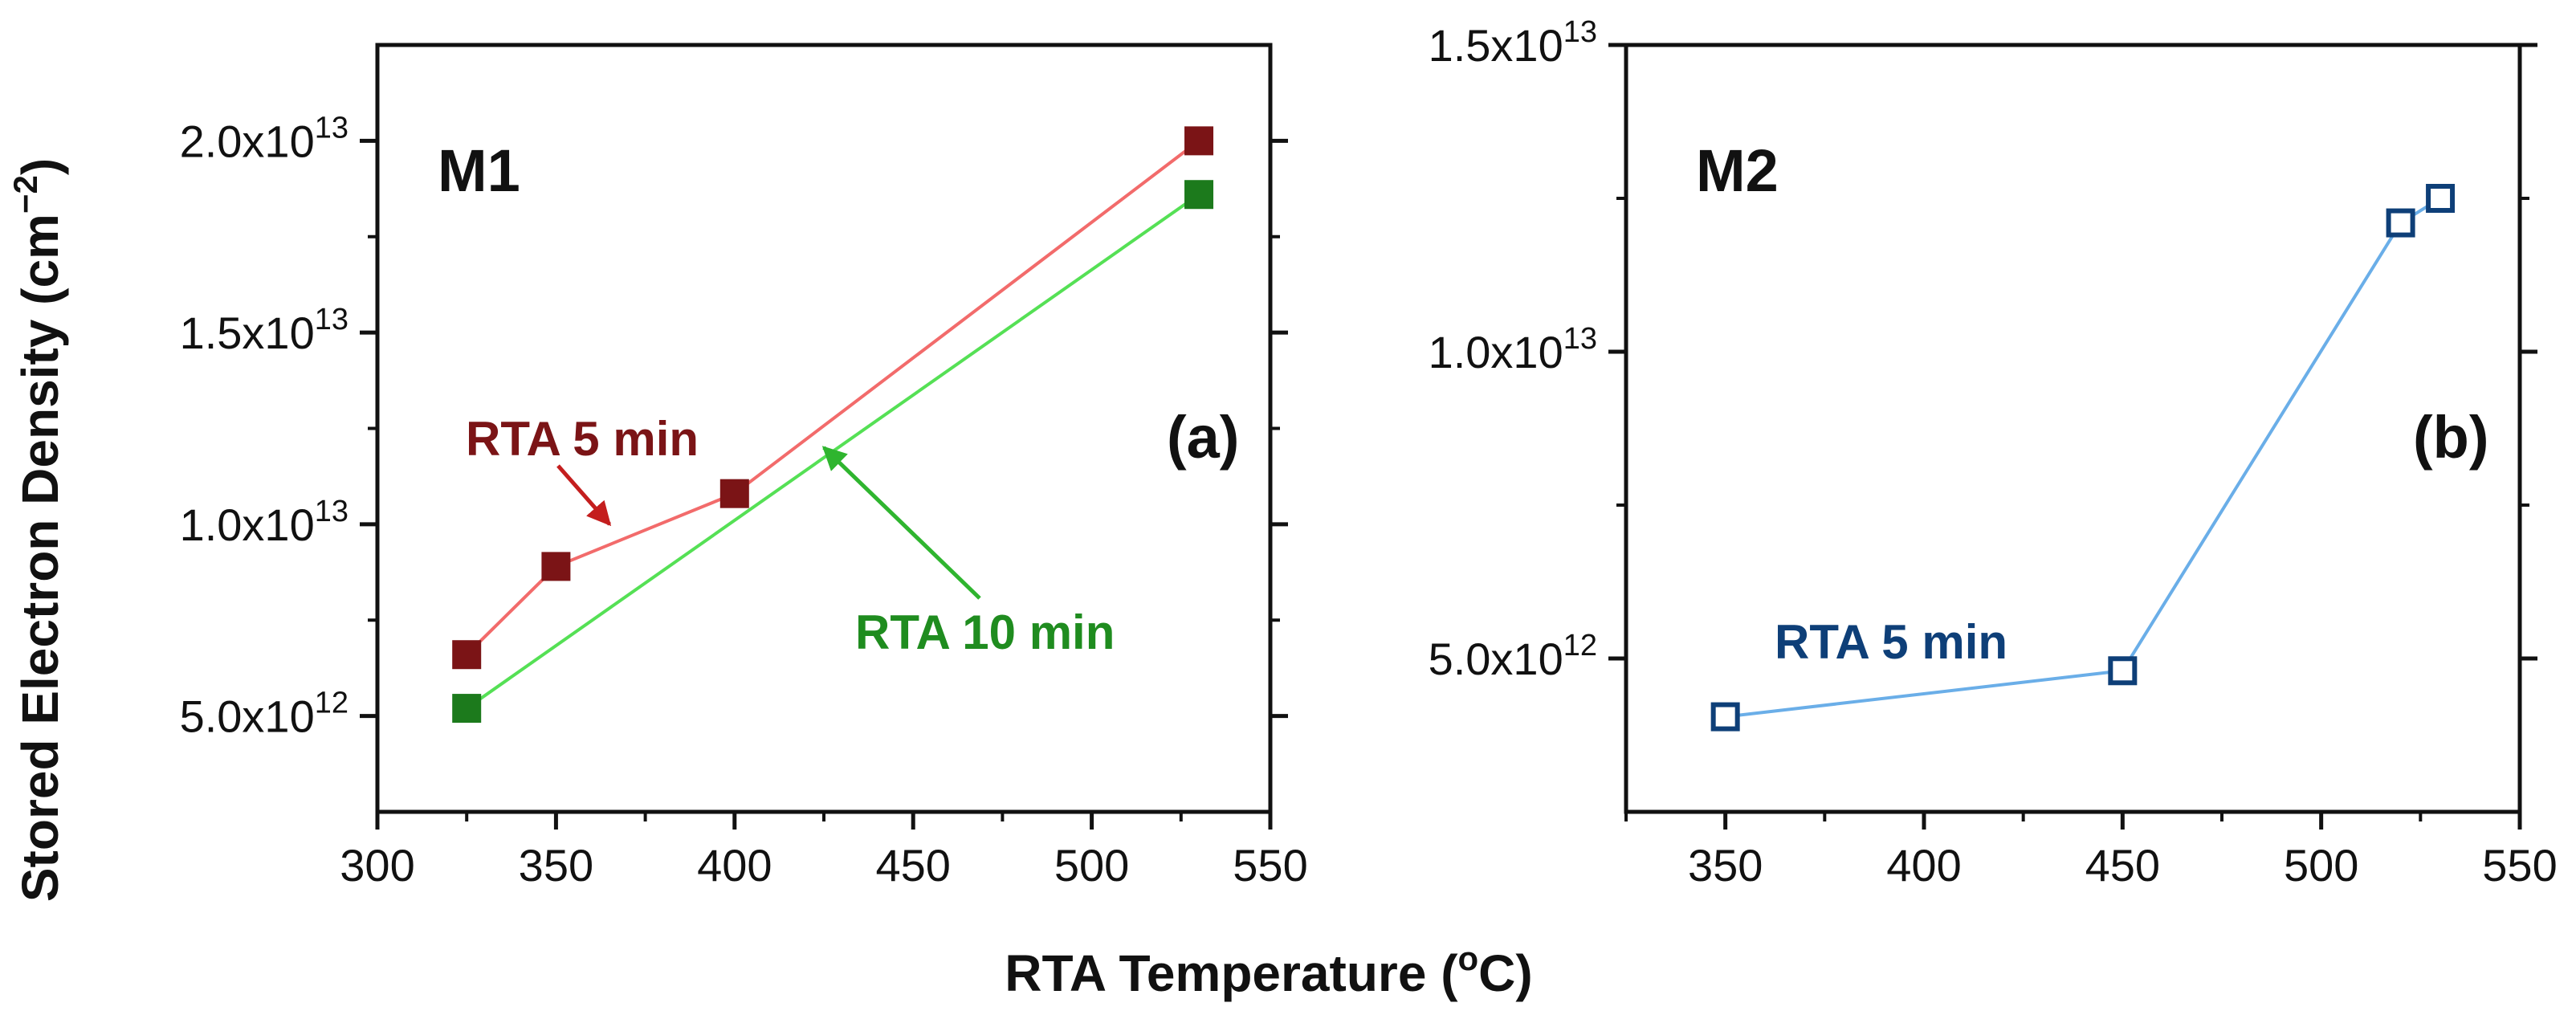 This screenshot has width=2576, height=1011. I want to click on y-axis-title-end: ), so click(40, 166).